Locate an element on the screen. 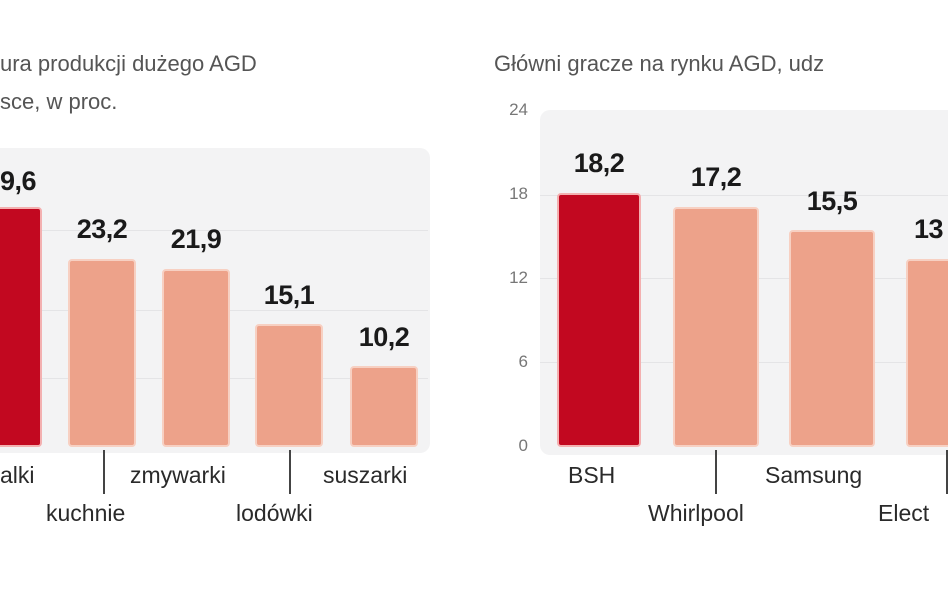  value-label-pralki: 9,6 is located at coordinates (18, 181).